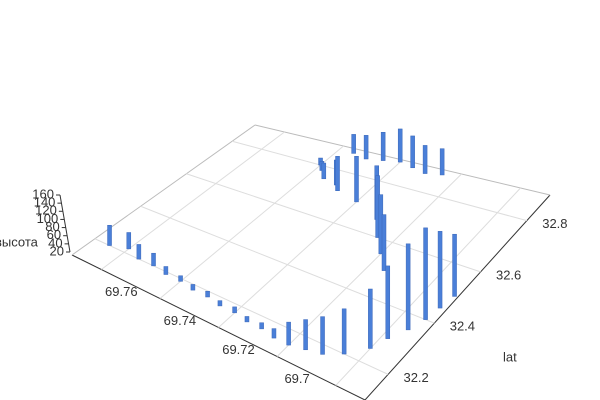 This screenshot has width=600, height=400. What do you see at coordinates (48, 218) in the screenshot?
I see `z-tick-label: 100` at bounding box center [48, 218].